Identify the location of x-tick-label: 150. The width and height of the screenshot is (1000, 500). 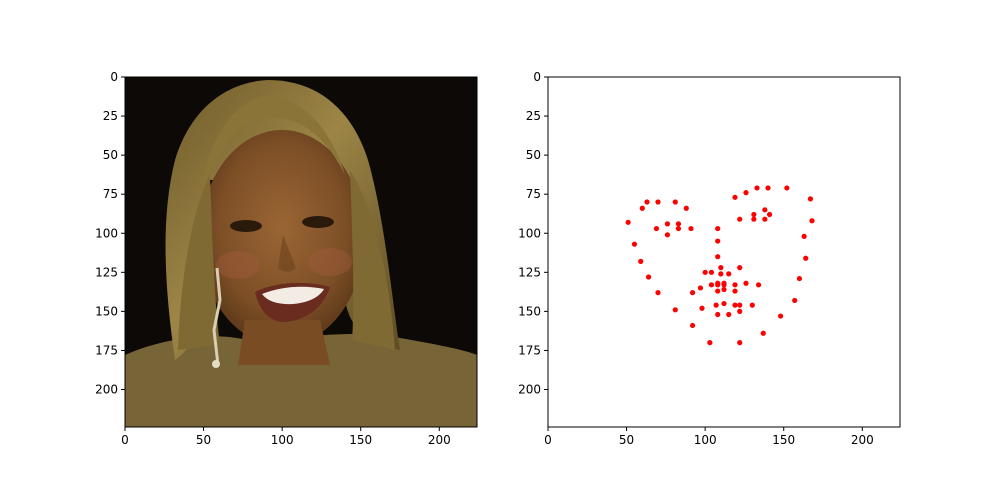
(783, 440).